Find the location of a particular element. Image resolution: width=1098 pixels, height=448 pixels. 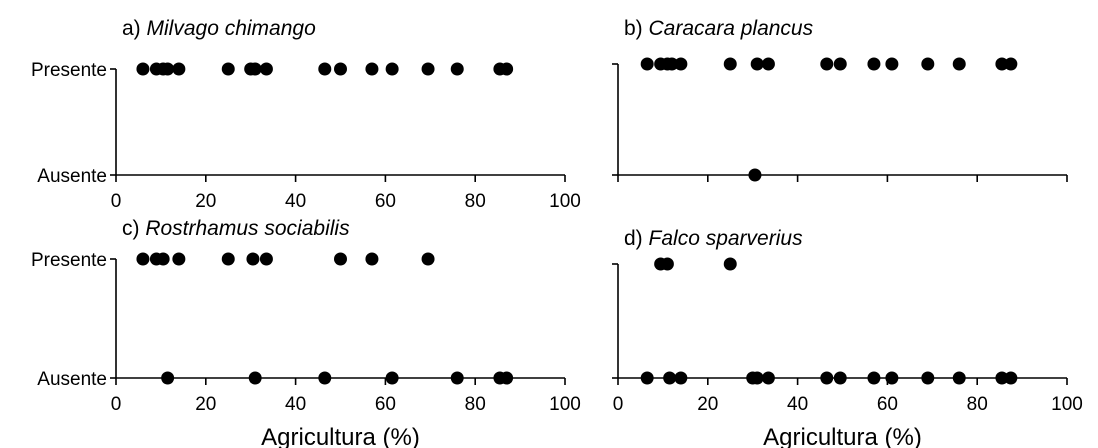

panel-title-prefix: c) is located at coordinates (133, 228).